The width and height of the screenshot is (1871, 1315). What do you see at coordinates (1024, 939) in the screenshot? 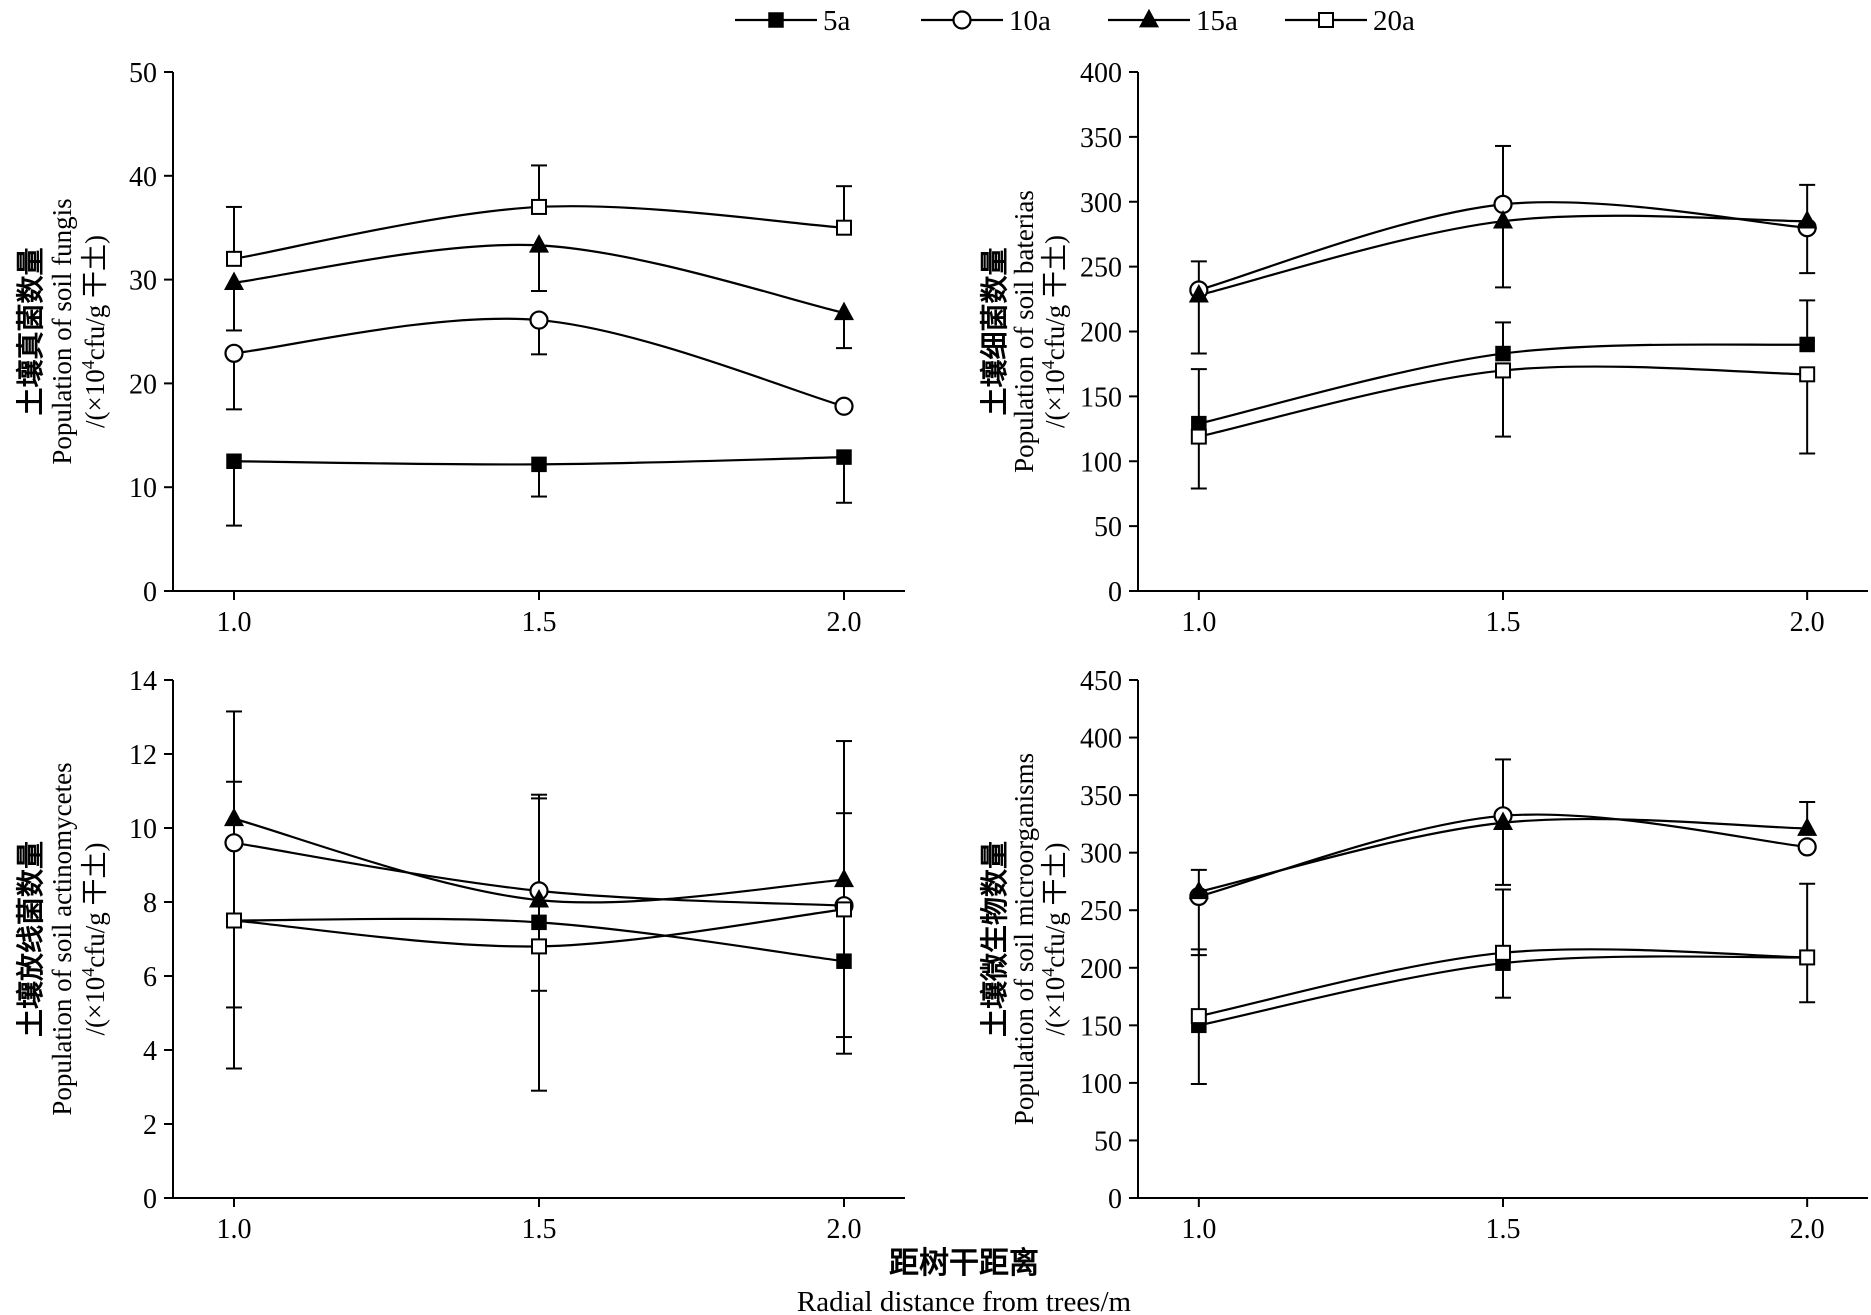
I see `y-axis-title-en: Population of soil microorganisms` at bounding box center [1024, 939].